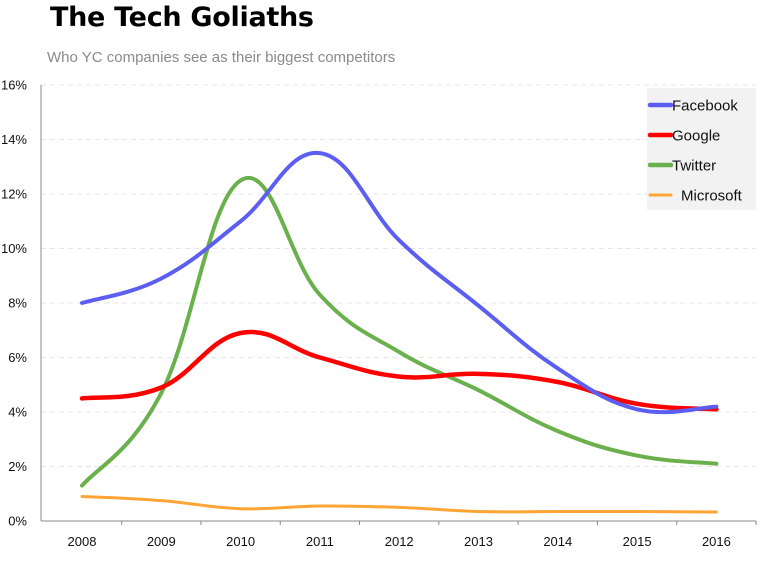 The image size is (771, 566). What do you see at coordinates (14, 194) in the screenshot?
I see `y-tick-label: 12%` at bounding box center [14, 194].